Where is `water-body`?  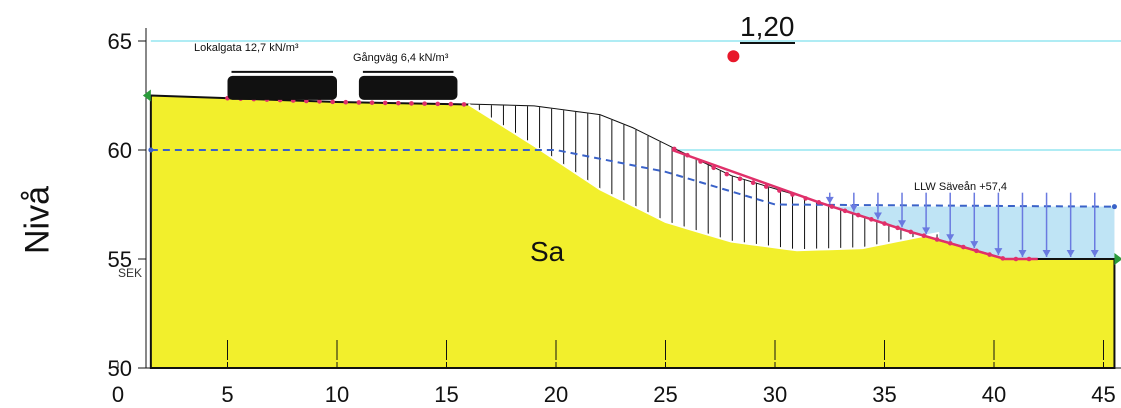
water-body is located at coordinates (966, 232).